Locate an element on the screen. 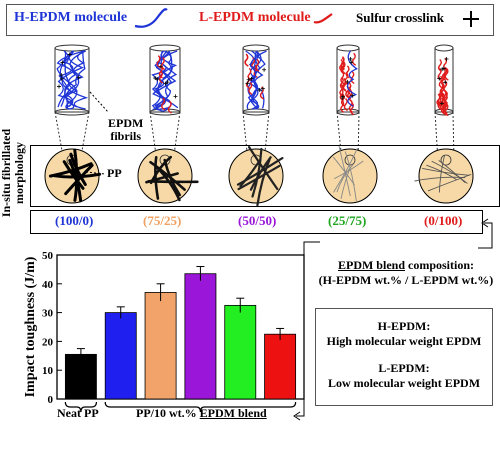  y-tick-label-2: 20 is located at coordinates (48, 342).